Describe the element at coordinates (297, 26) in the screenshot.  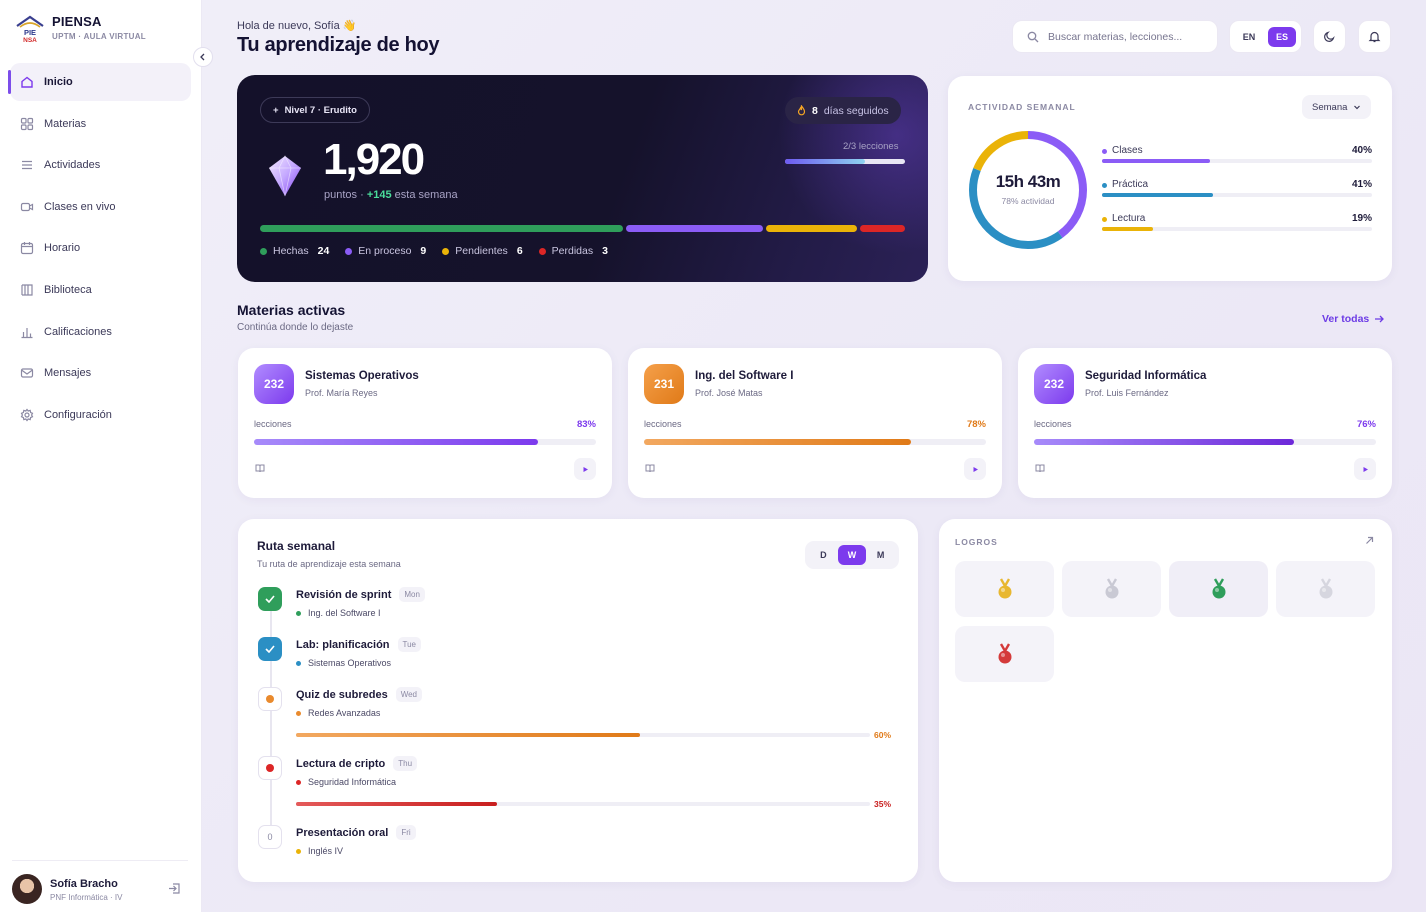
I see `greeting: Hola de nuevo, Sofía 👋` at that location.